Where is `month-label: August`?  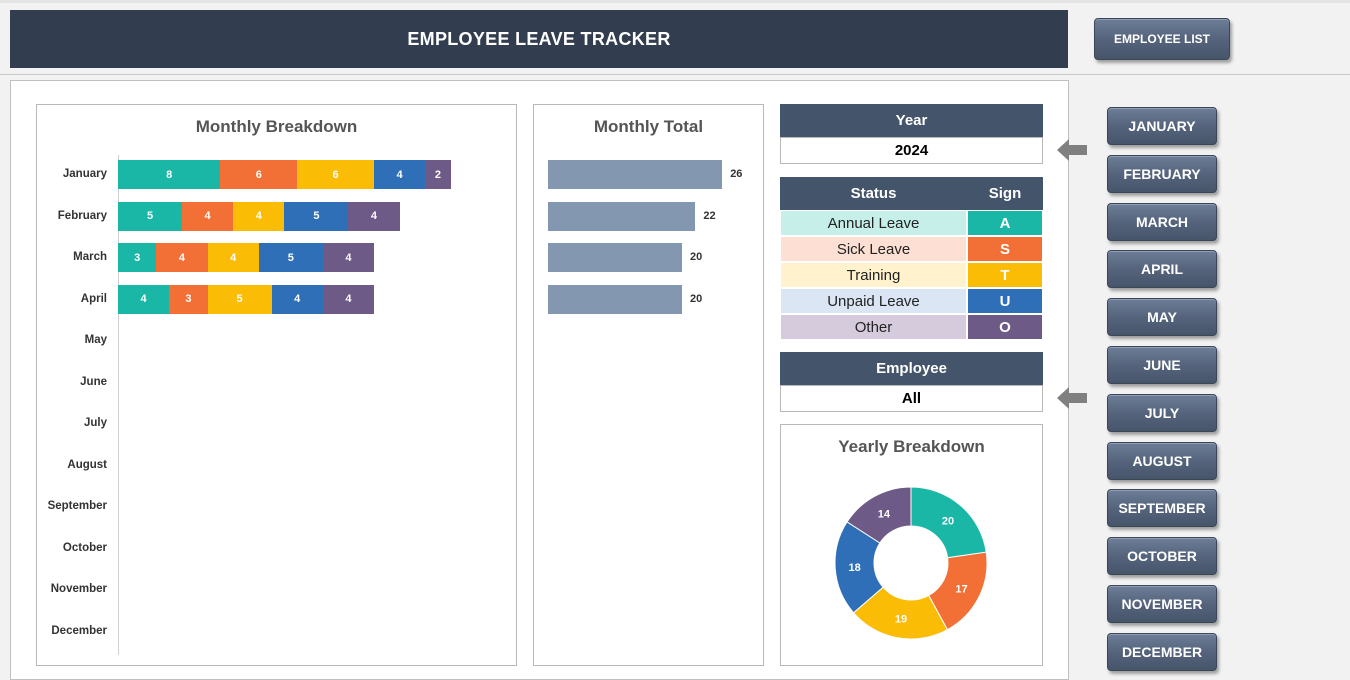 month-label: August is located at coordinates (87, 464).